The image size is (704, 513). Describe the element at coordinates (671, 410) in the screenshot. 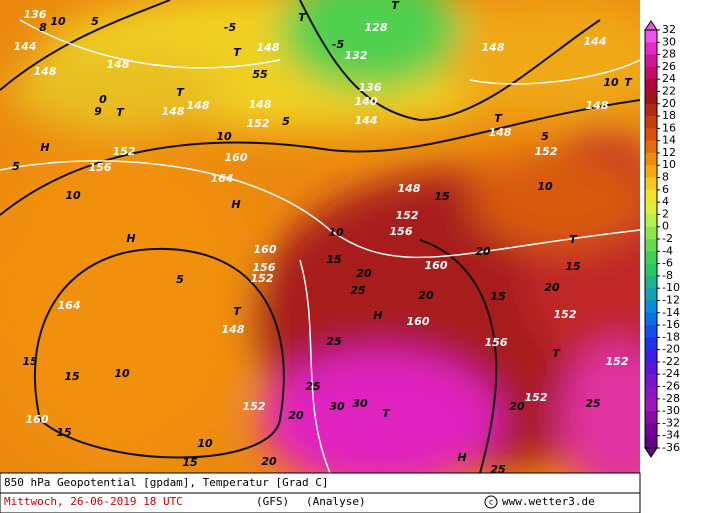

I see `colorbar-label: -30` at that location.